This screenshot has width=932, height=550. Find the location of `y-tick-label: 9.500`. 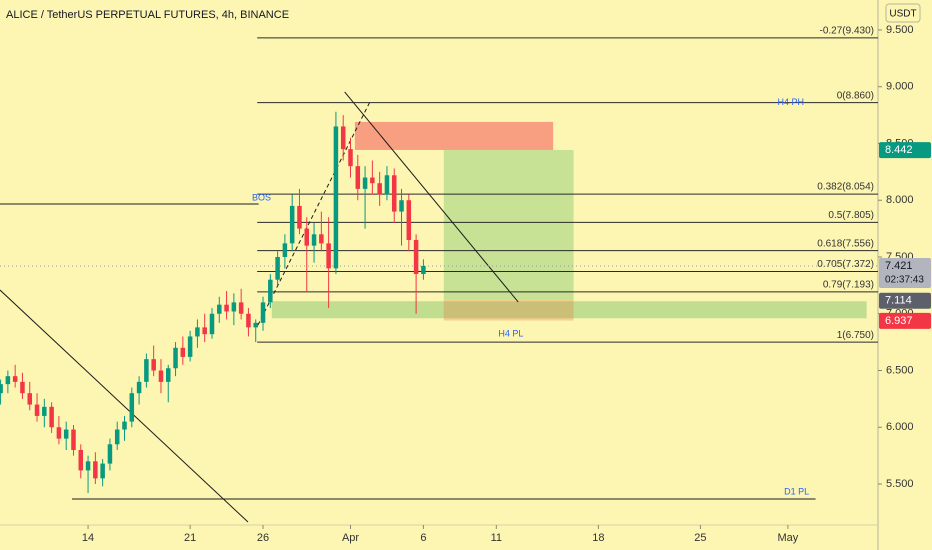

y-tick-label: 9.500 is located at coordinates (900, 30).